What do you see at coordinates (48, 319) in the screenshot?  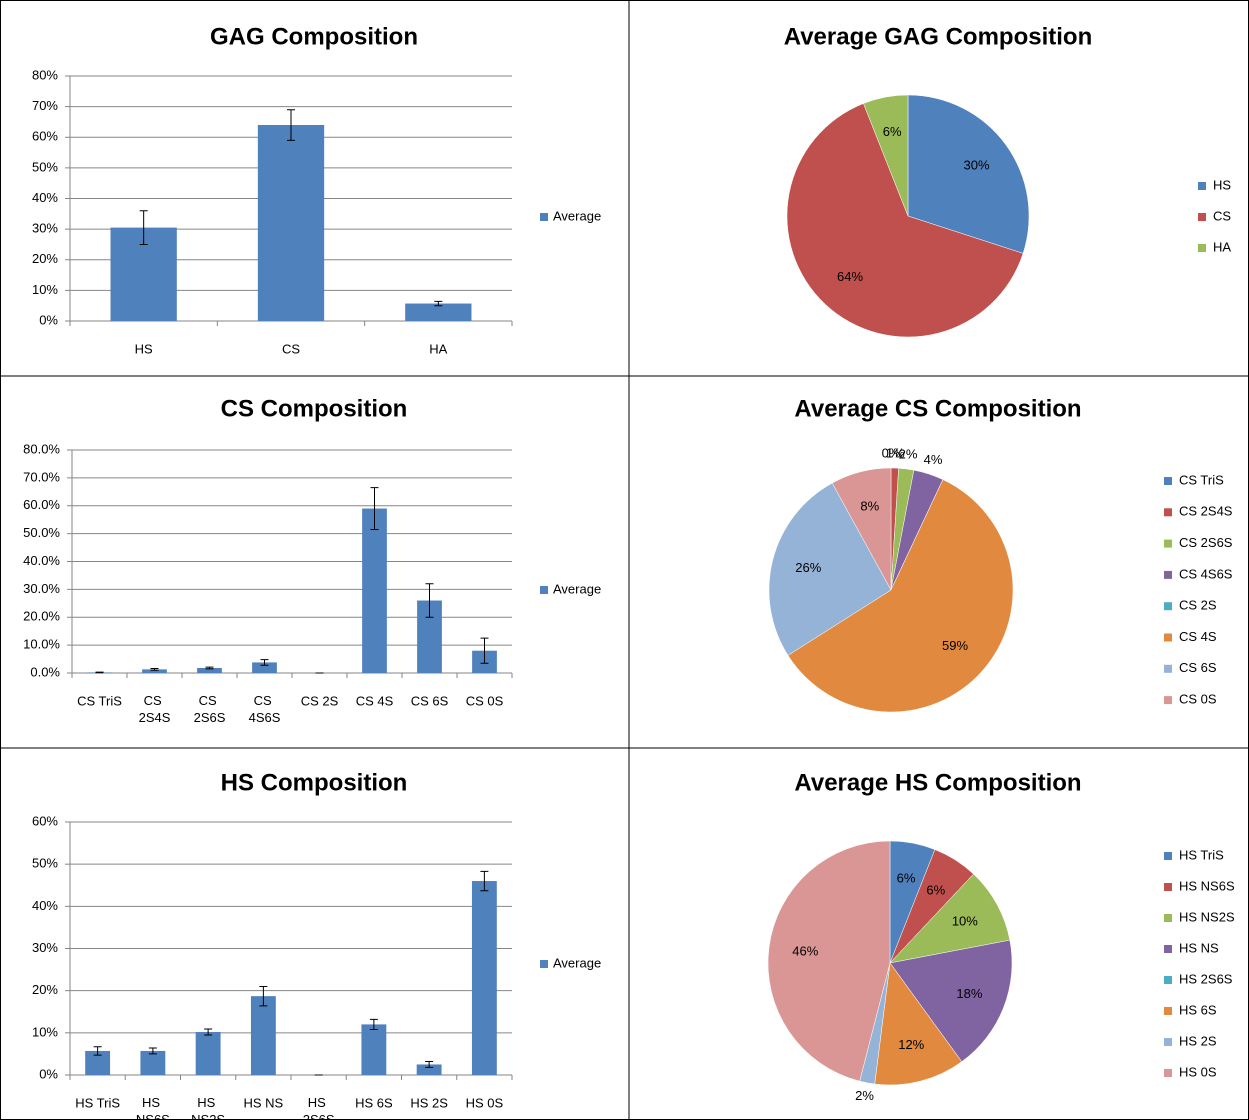 I see `y-tick-label: 0%` at bounding box center [48, 319].